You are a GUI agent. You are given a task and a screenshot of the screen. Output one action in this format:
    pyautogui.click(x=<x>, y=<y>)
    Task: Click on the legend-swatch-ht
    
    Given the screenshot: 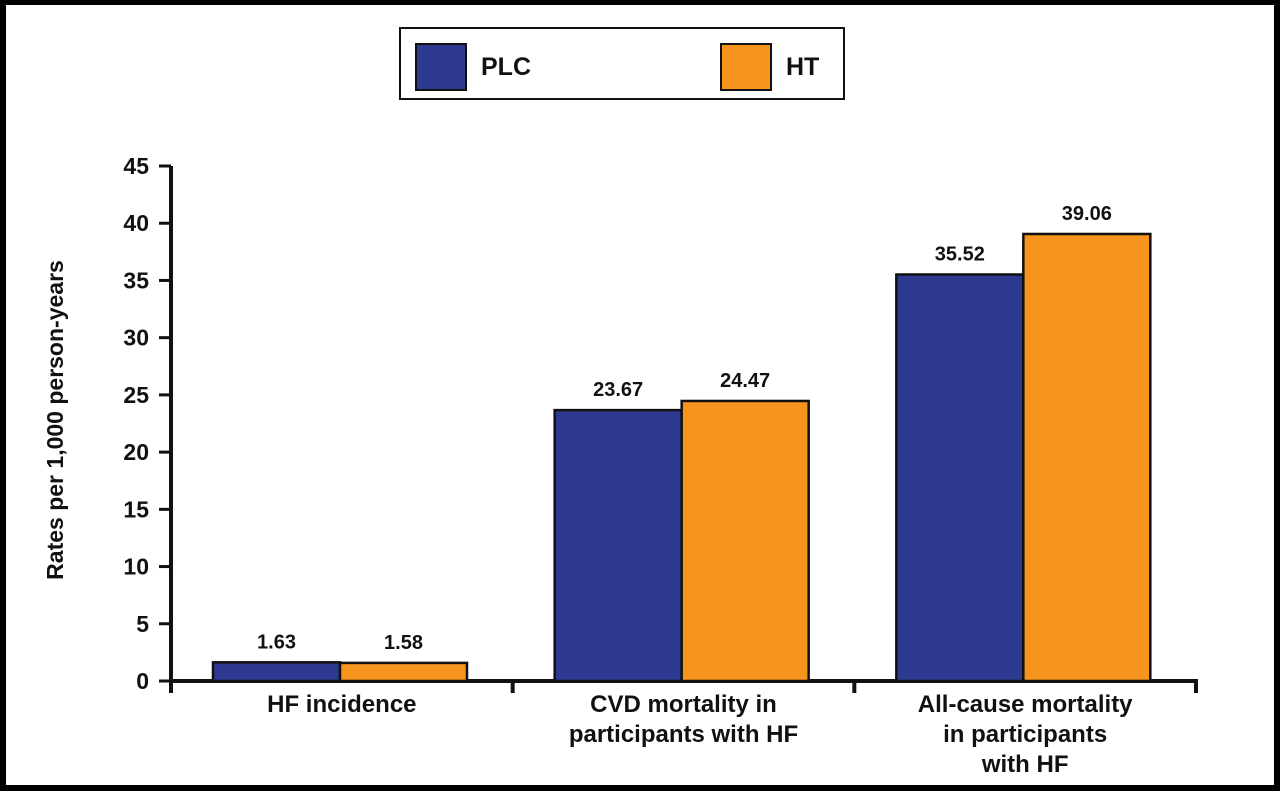 What is the action you would take?
    pyautogui.click(x=746, y=67)
    